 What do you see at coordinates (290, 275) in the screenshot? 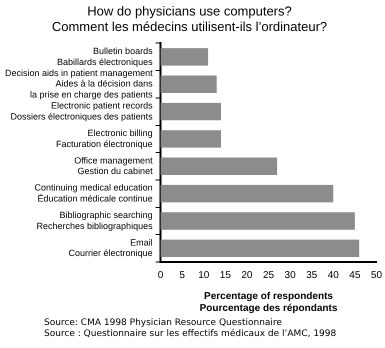
I see `x-tick-label: 30` at bounding box center [290, 275].